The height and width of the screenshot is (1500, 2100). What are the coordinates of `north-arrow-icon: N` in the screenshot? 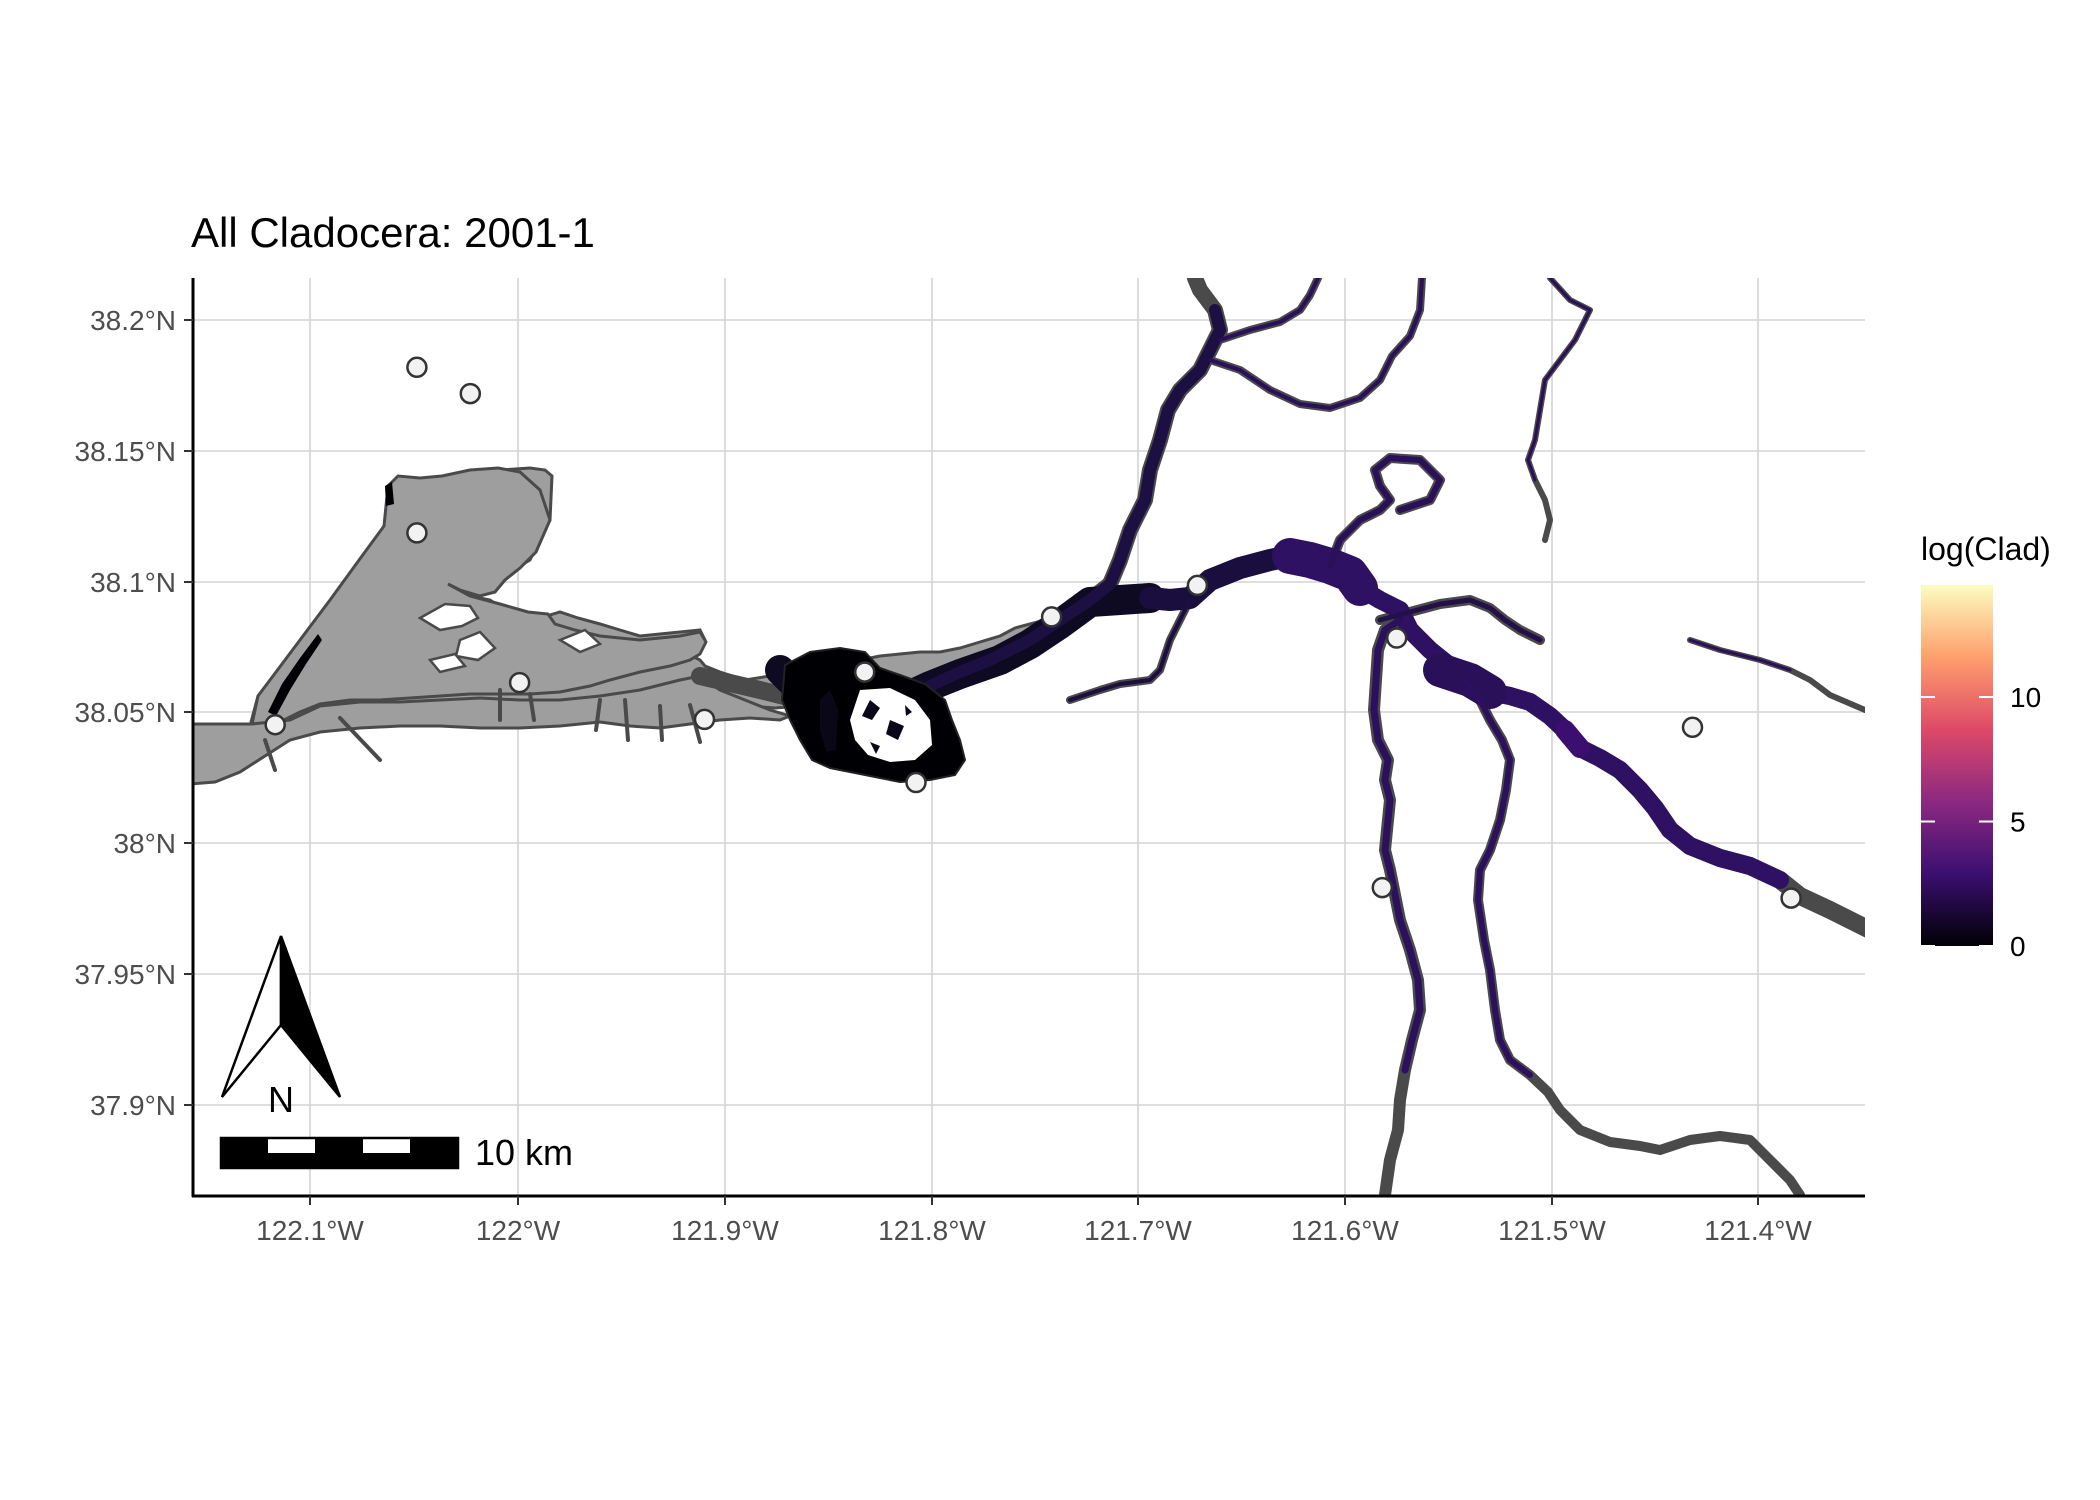 It's located at (281, 1027).